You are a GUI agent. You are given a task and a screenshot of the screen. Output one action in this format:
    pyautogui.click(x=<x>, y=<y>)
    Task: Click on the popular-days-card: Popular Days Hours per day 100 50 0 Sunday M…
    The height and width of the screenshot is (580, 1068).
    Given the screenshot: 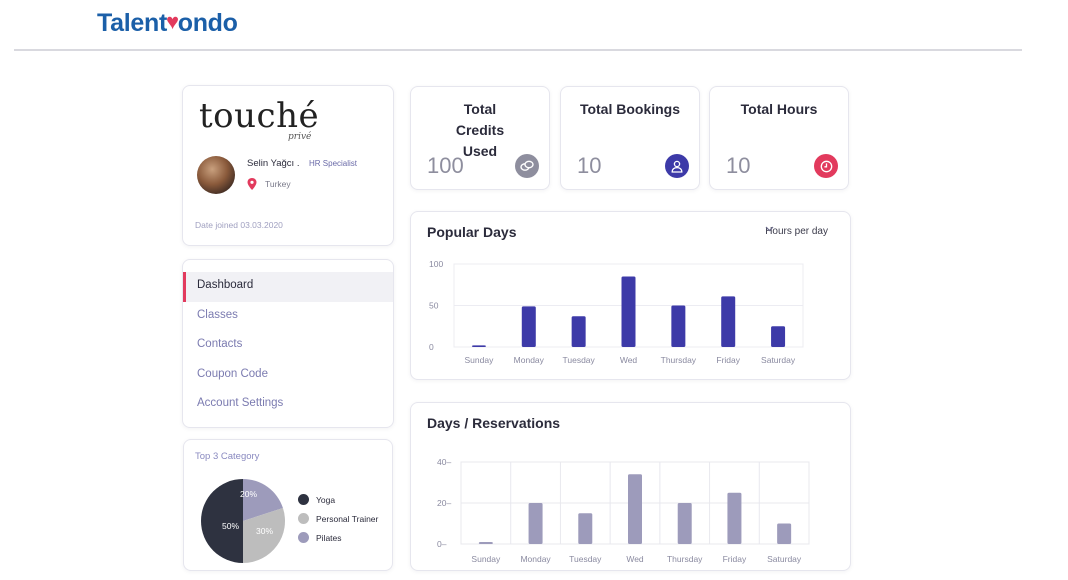 What is the action you would take?
    pyautogui.click(x=630, y=295)
    